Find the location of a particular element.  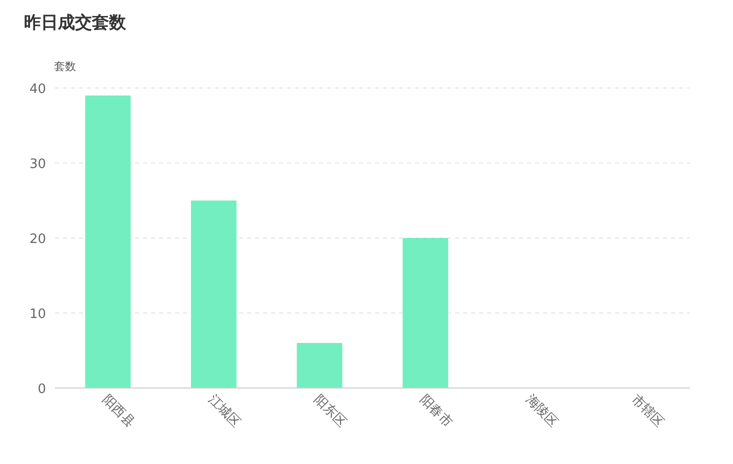

y-axis-title: 套数 is located at coordinates (65, 66).